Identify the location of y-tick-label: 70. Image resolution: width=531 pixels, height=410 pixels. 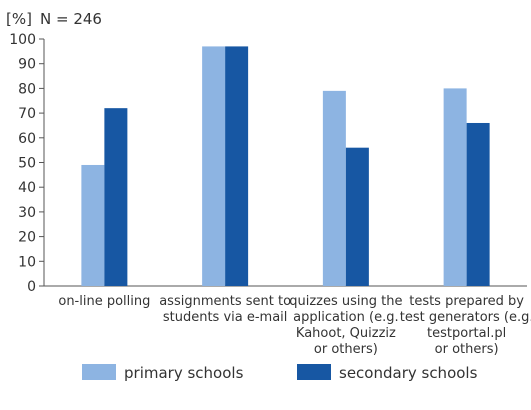
(27, 114).